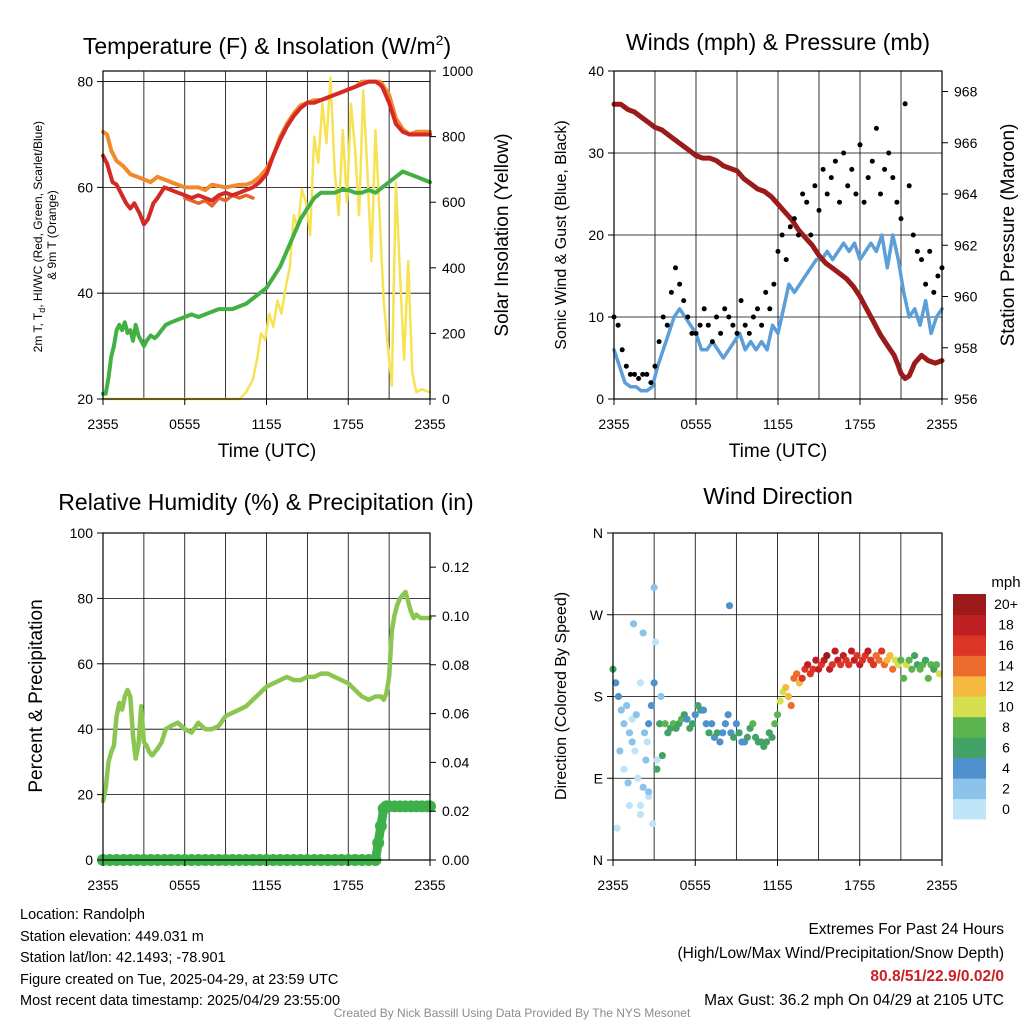 This screenshot has width=1024, height=1024. I want to click on precipitation-point, so click(378, 842).